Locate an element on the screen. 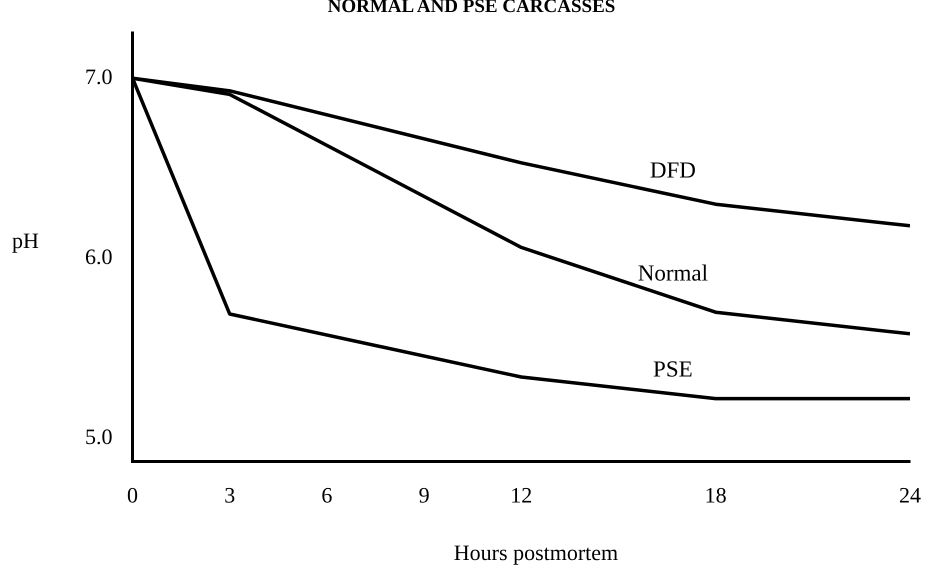  x-tick-label: 12 is located at coordinates (521, 495).